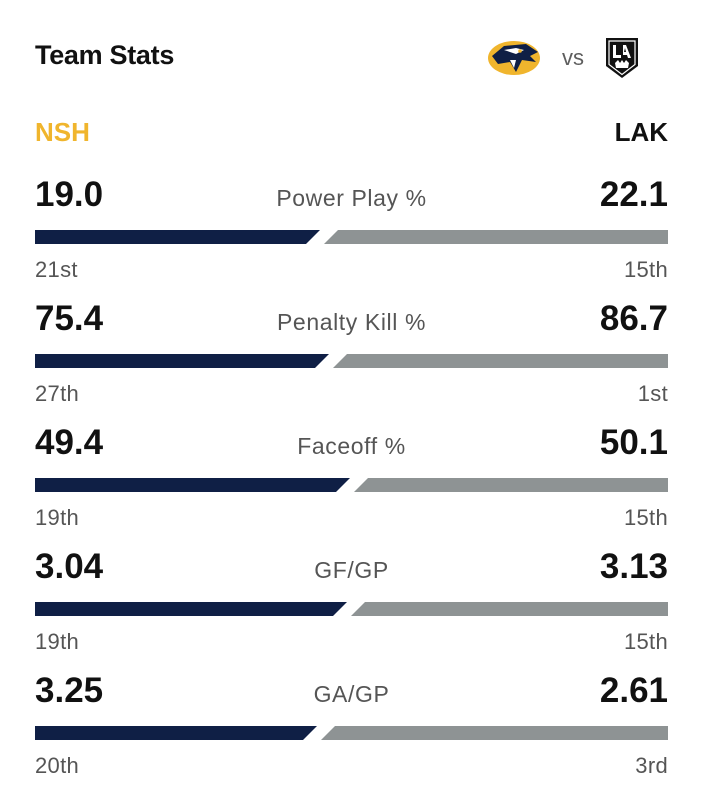 This screenshot has height=800, width=703. I want to click on stat-row-faceoff: 49.4 Faceoff % 50.1 19th 15th, so click(351, 477).